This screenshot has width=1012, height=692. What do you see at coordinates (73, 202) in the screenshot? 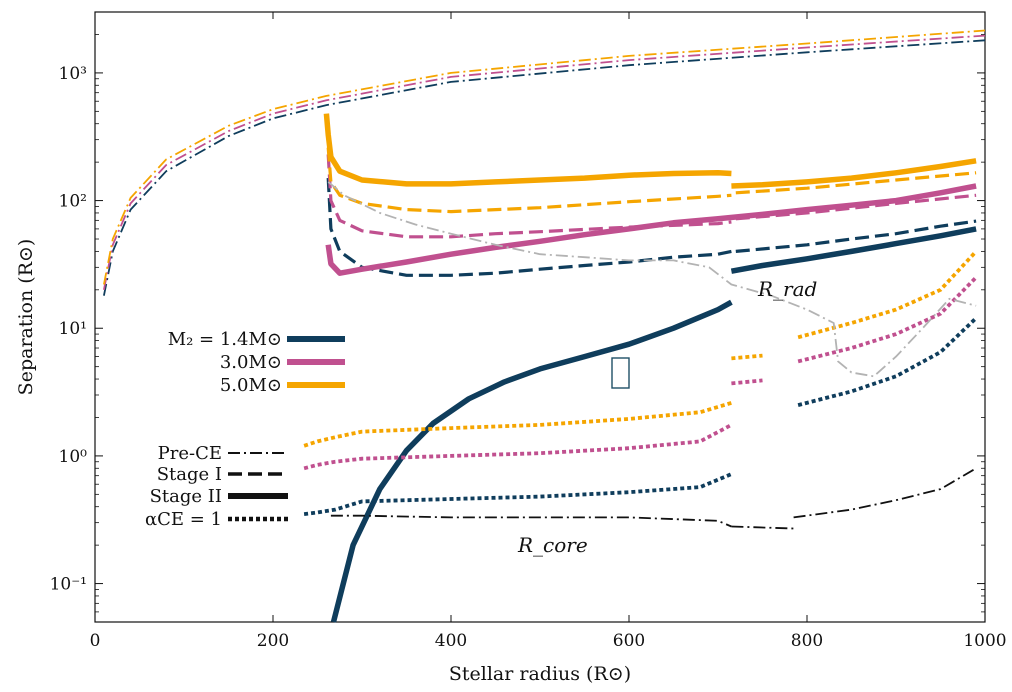
I see `y-tick-label: 10²` at bounding box center [73, 202].